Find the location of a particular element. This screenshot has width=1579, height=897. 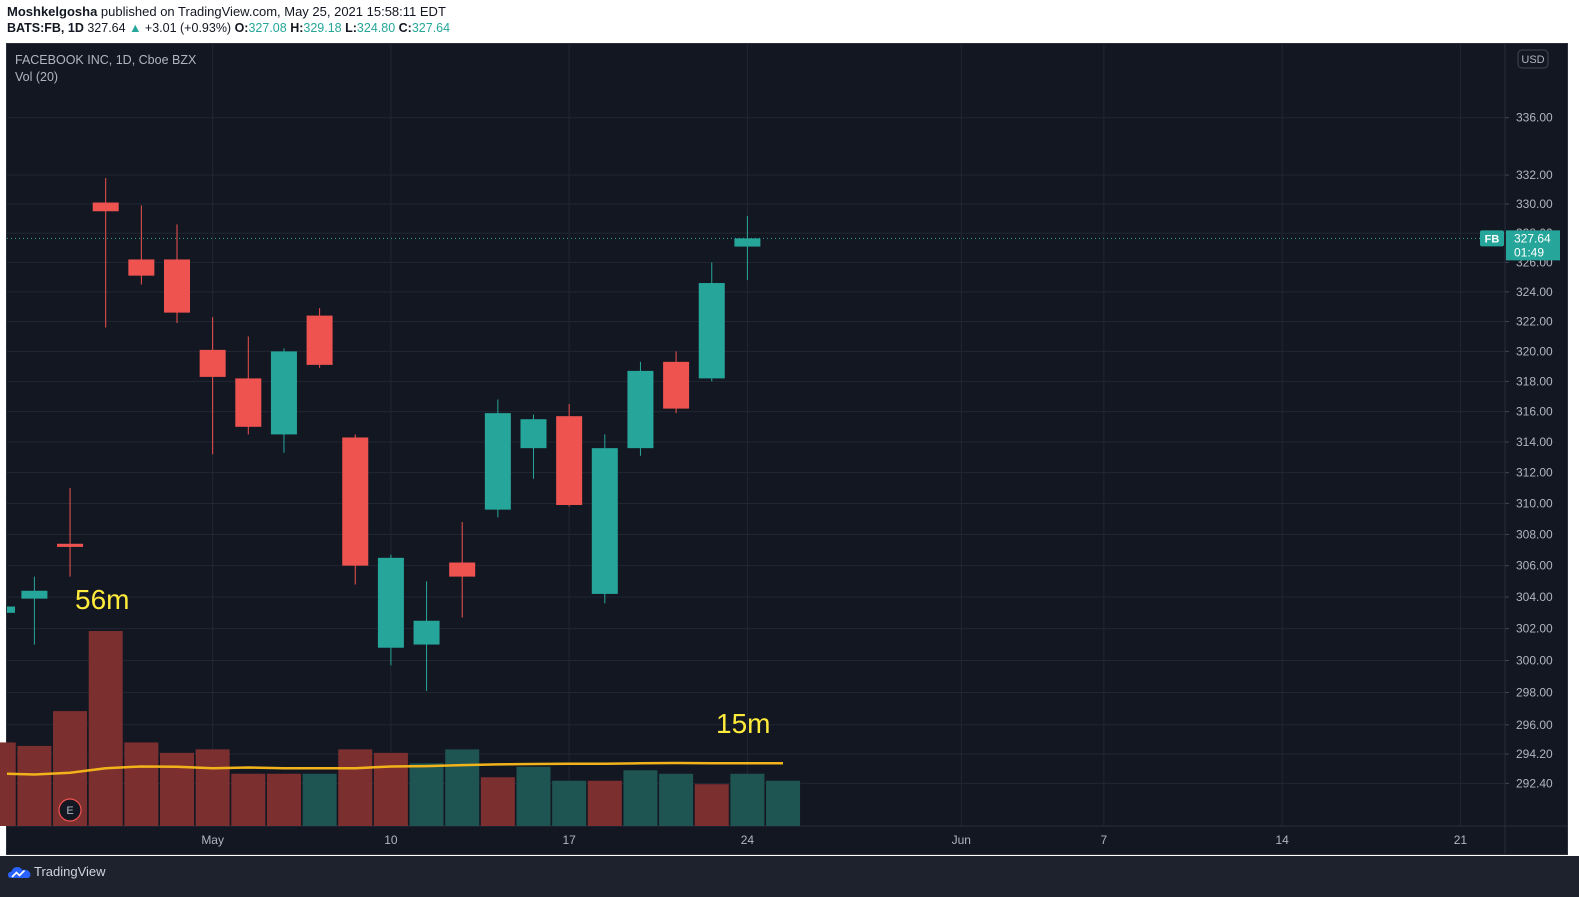

author-name: Moshkelgosha is located at coordinates (52, 11).